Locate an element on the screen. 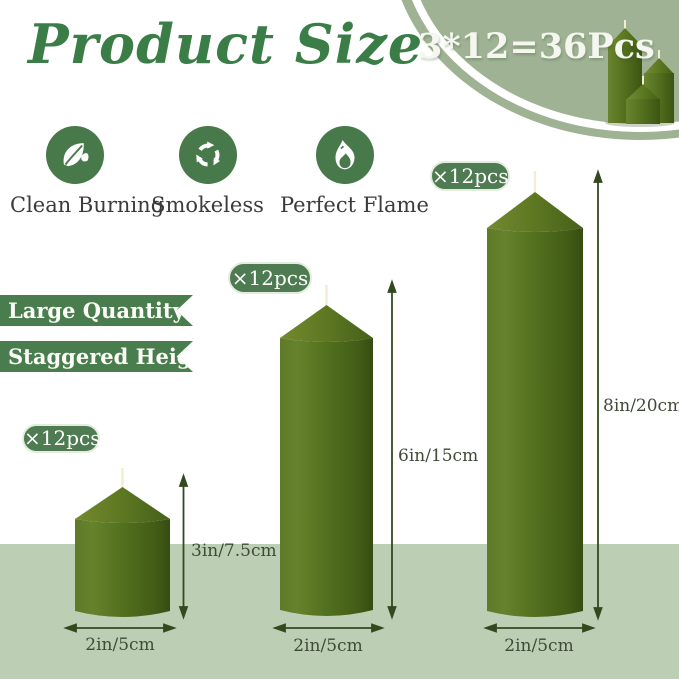 Image resolution: width=679 pixels, height=679 pixels. diameter-label-large: 2in/5cm is located at coordinates (539, 646).